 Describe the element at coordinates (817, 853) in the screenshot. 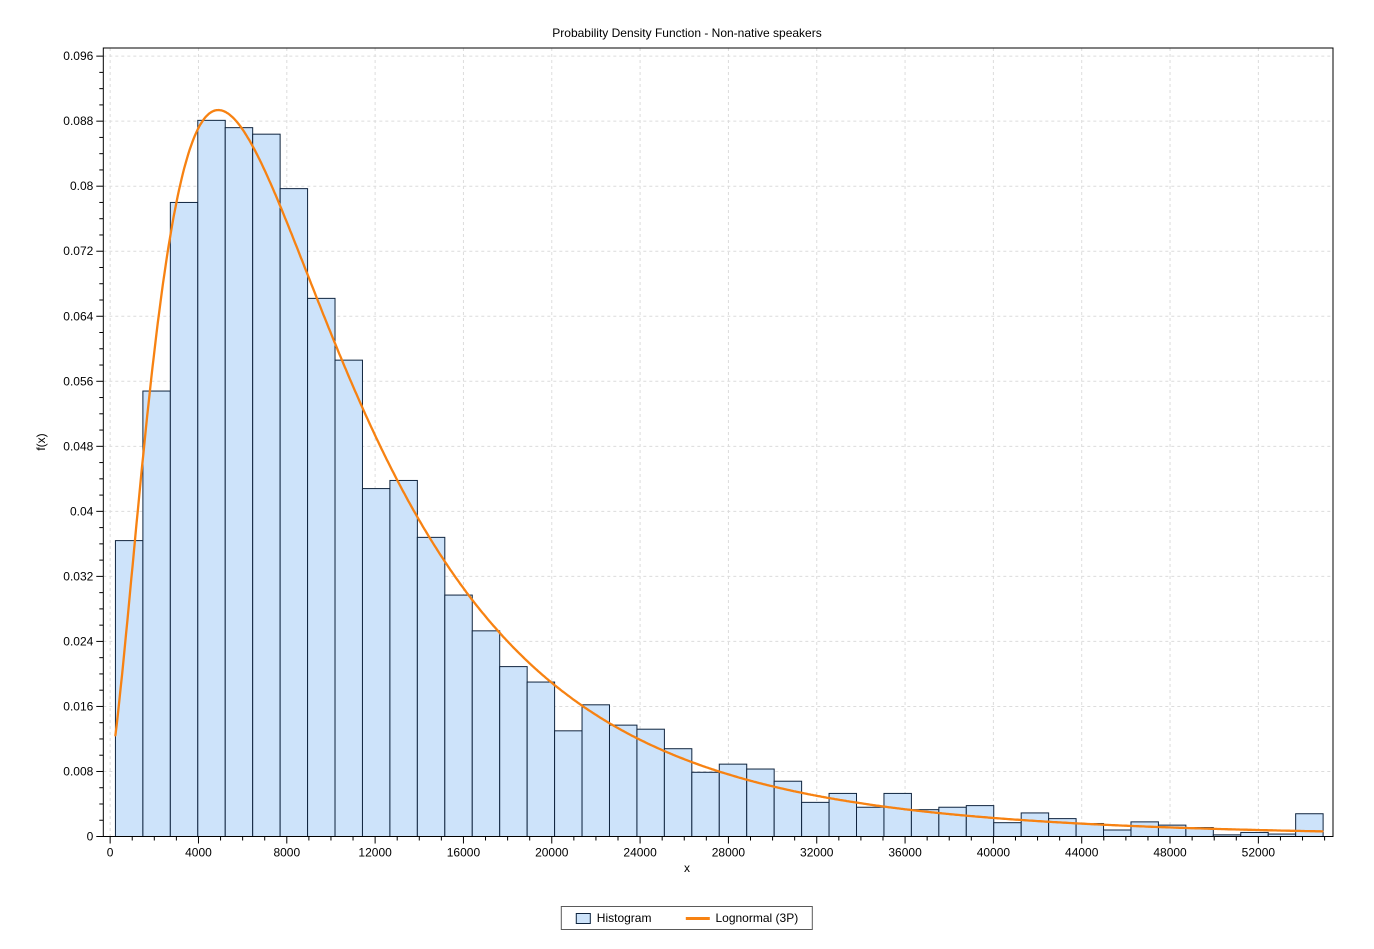

I see `x-tick-label: 32000` at that location.